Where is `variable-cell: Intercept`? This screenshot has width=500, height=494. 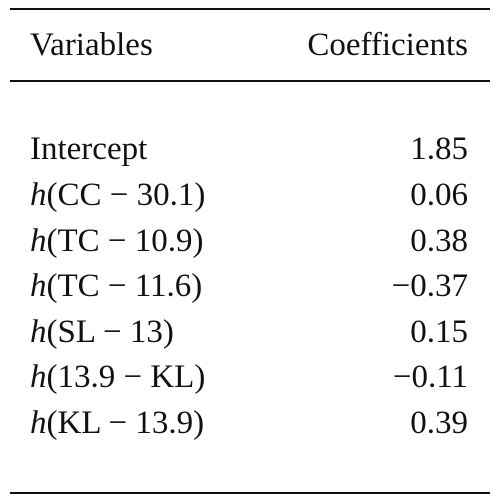 variable-cell: Intercept is located at coordinates (169, 150).